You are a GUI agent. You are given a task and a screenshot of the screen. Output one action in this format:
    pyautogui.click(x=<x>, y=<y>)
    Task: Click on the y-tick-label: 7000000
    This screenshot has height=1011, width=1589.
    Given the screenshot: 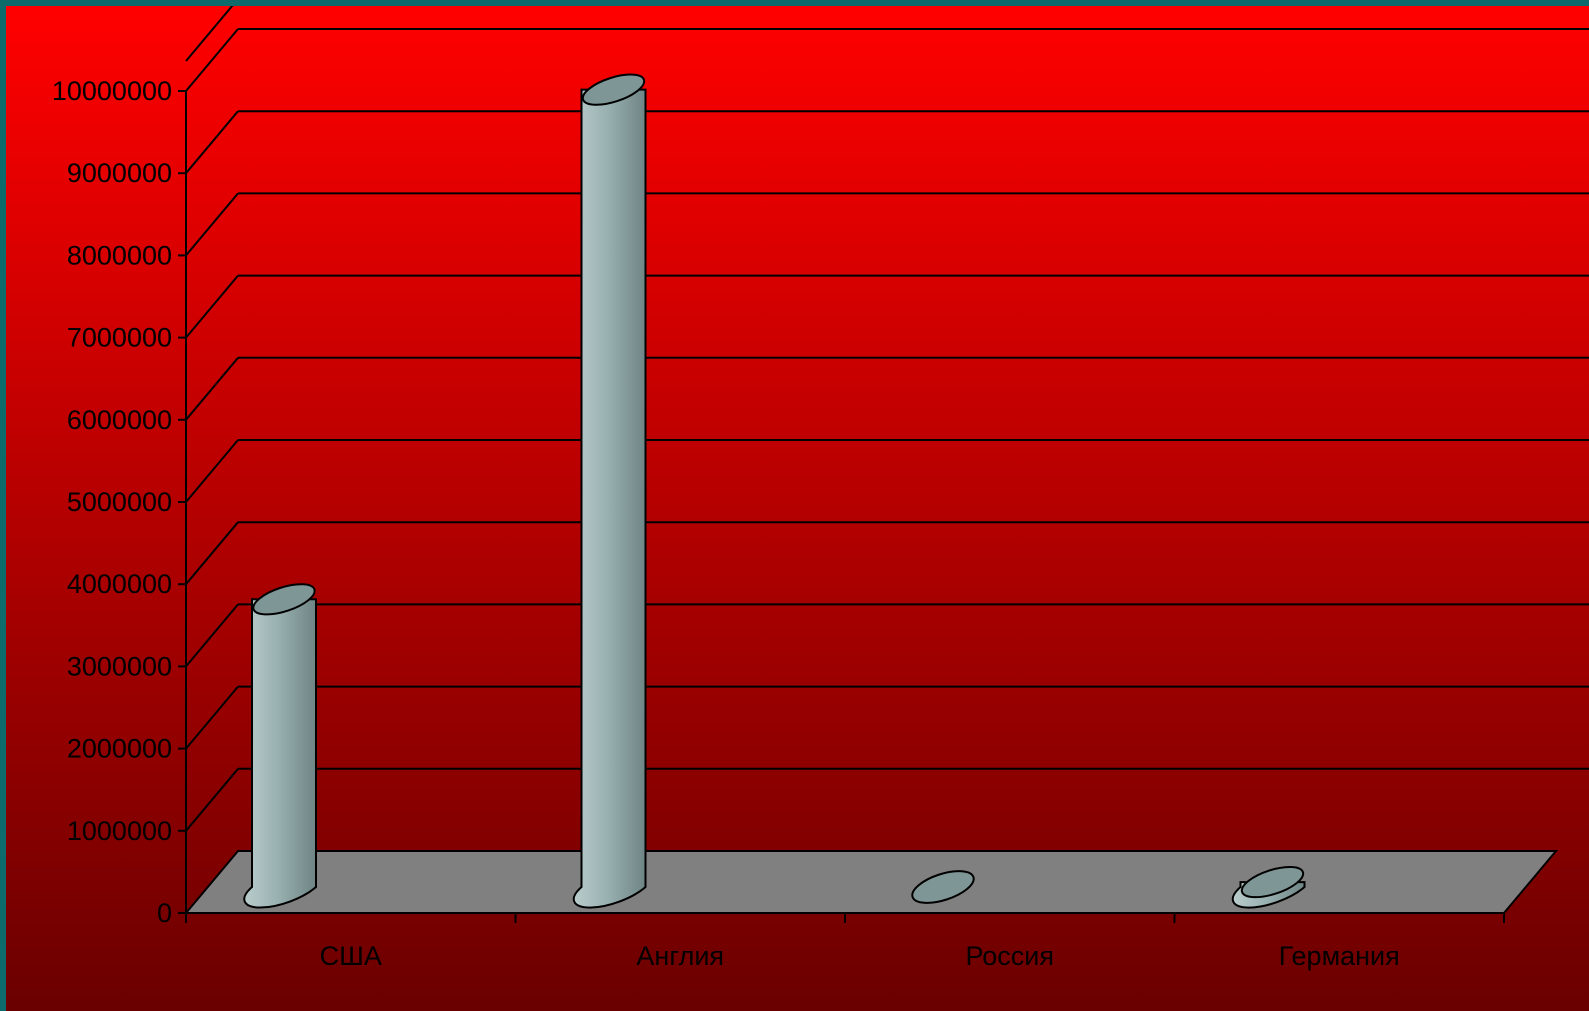 What is the action you would take?
    pyautogui.click(x=119, y=338)
    